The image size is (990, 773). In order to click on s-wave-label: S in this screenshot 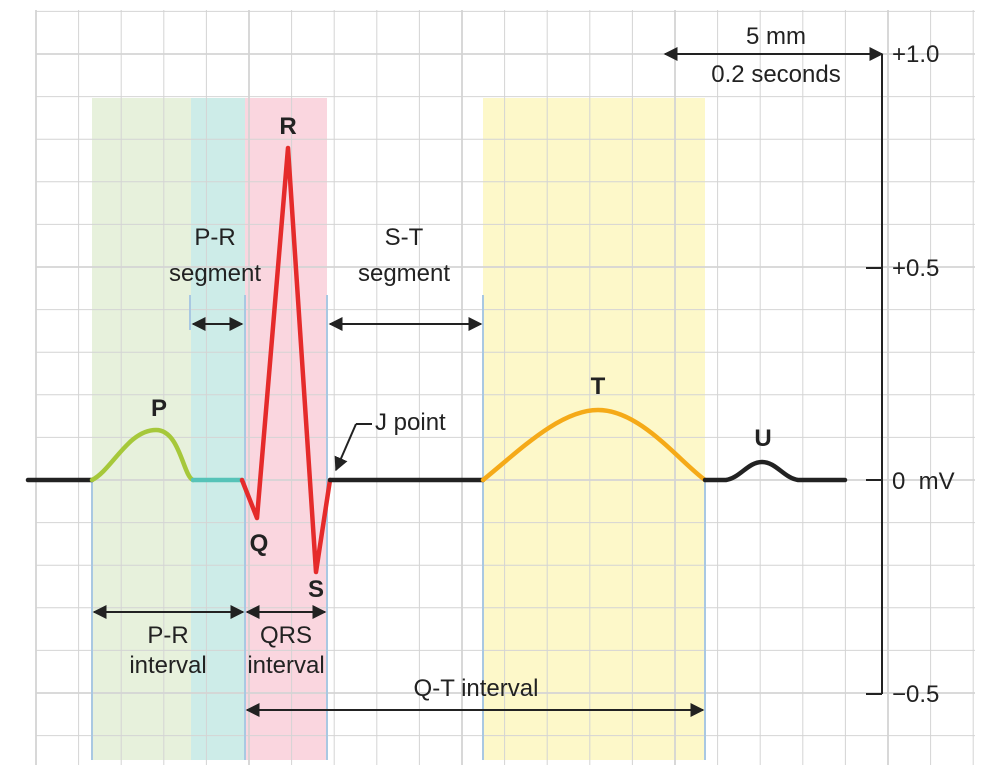, I will do `click(316, 589)`.